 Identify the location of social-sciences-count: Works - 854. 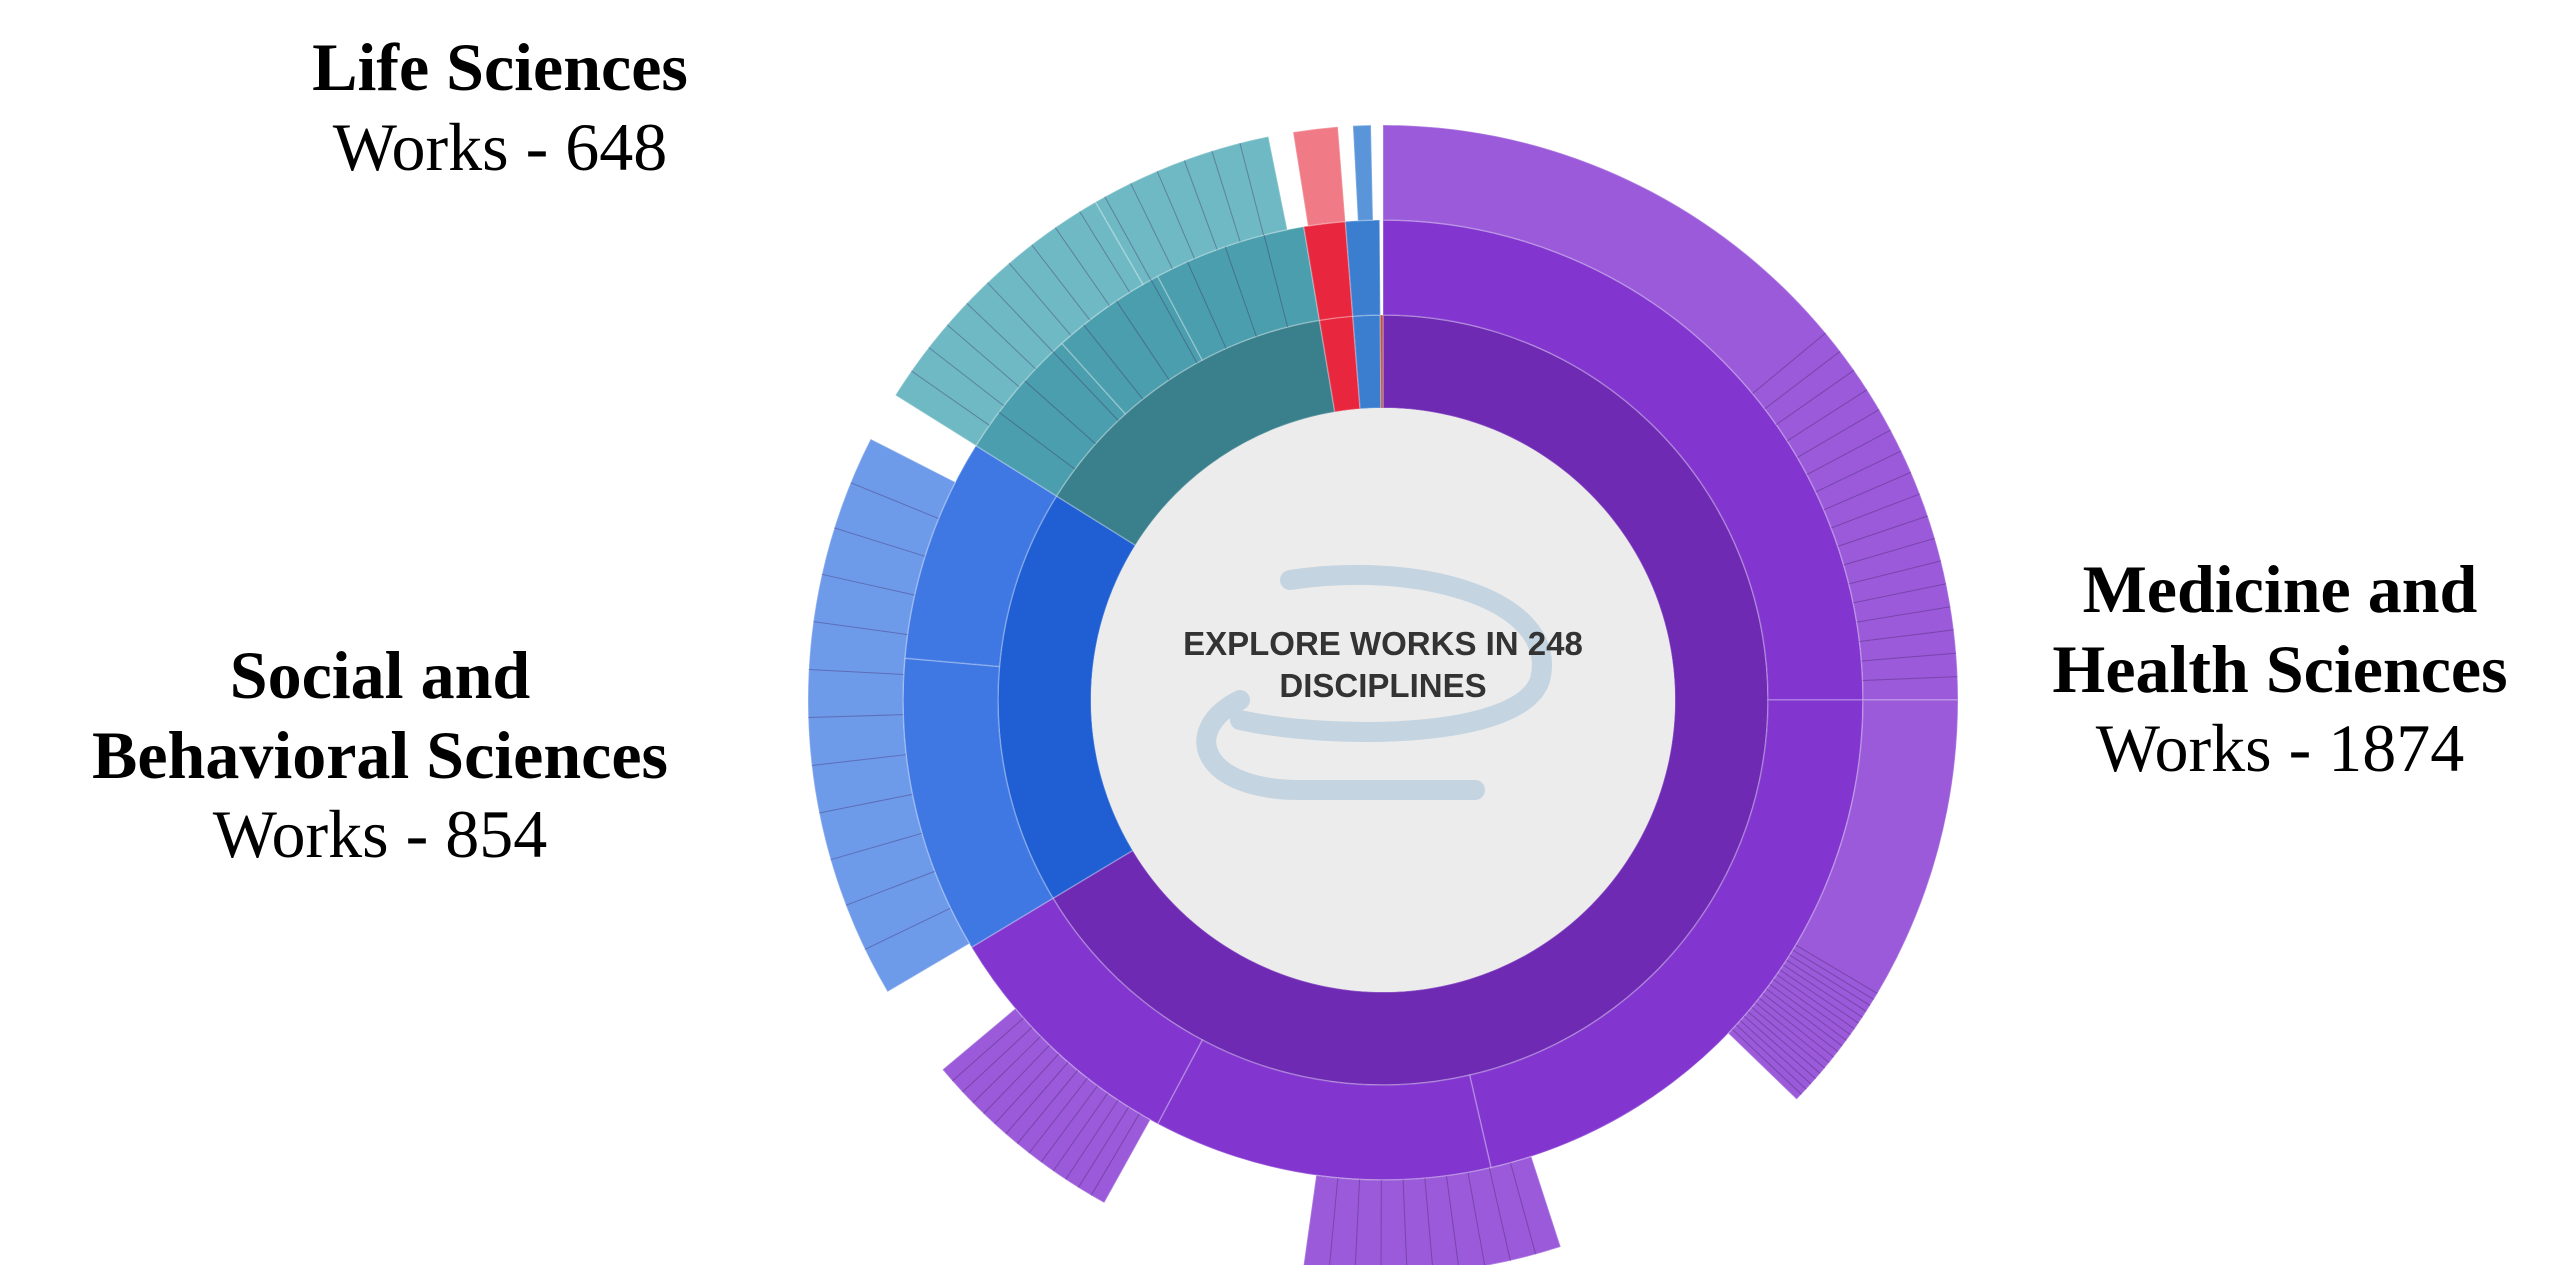
(380, 834).